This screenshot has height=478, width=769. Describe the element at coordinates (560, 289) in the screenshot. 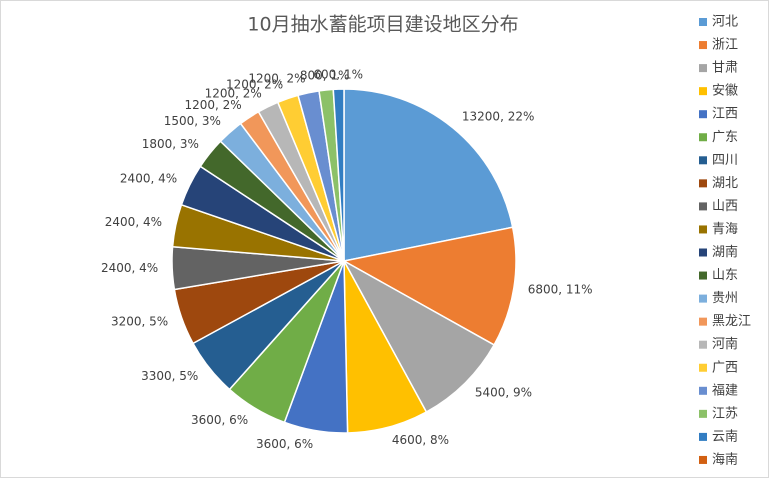

I see `data-label: 6800, 11%` at that location.